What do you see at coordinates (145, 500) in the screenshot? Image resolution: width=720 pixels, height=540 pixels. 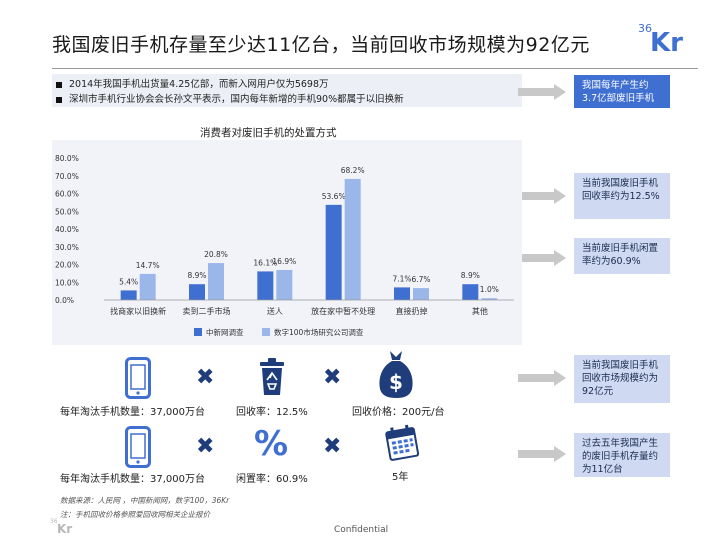 I see `source-note: 数据来源：人民网 ，中国新闻网，数字100，36Kr` at bounding box center [145, 500].